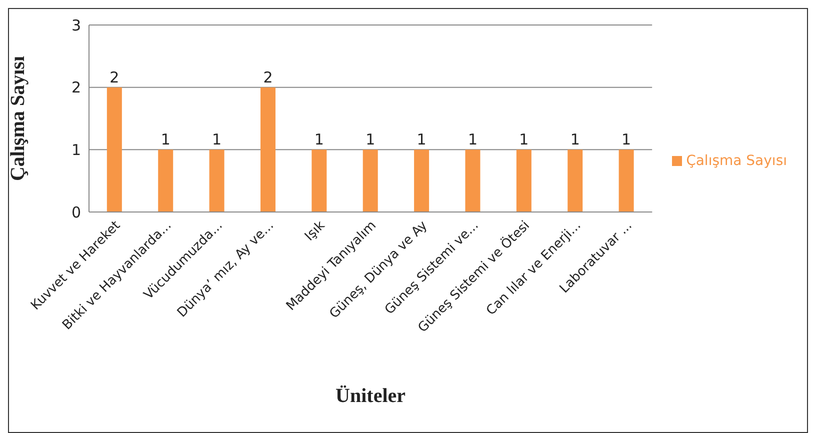 Image resolution: width=816 pixels, height=433 pixels. What do you see at coordinates (18, 119) in the screenshot?
I see `y-axis-title: Çalışma Sayısı` at bounding box center [18, 119].